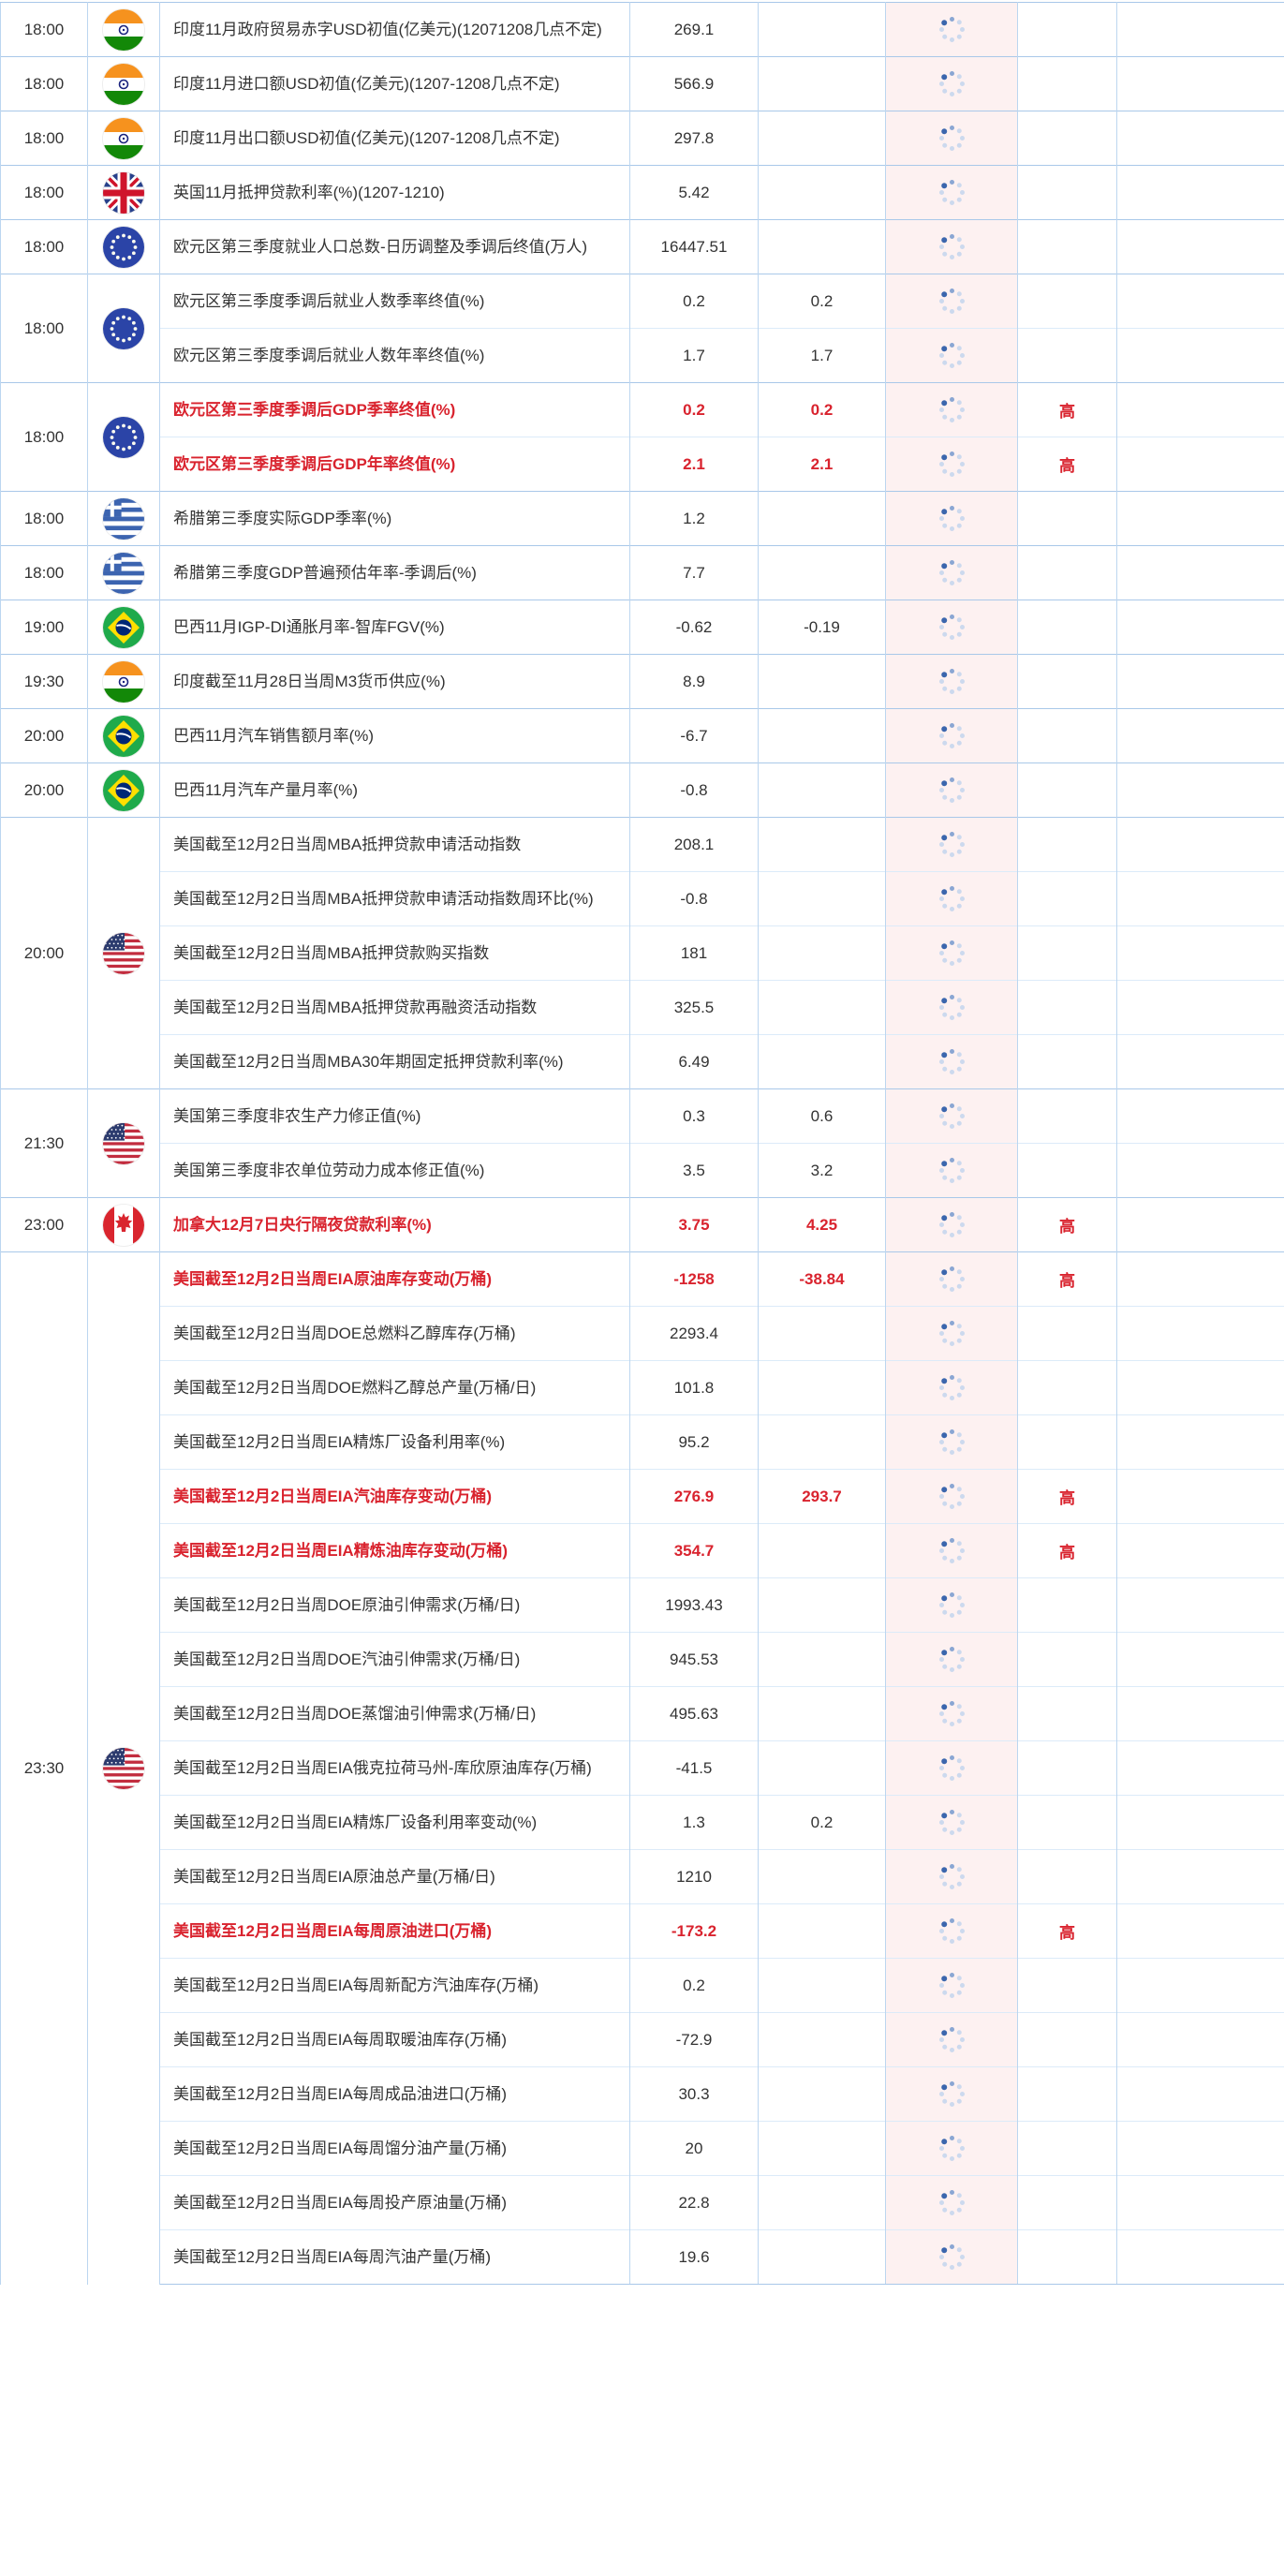 Image resolution: width=1284 pixels, height=2576 pixels. What do you see at coordinates (694, 83) in the screenshot?
I see `actual-value: 566.9` at bounding box center [694, 83].